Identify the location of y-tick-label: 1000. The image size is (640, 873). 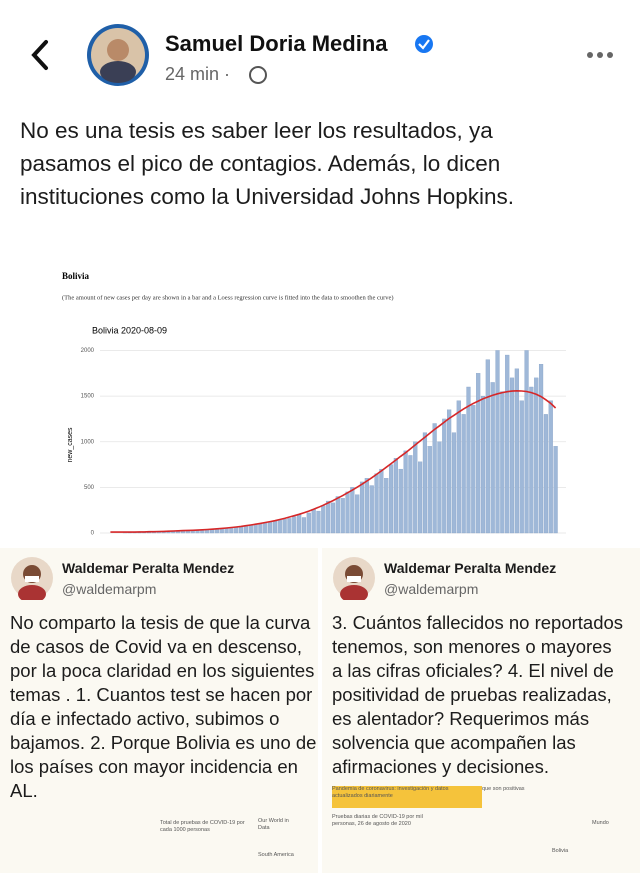
(88, 442).